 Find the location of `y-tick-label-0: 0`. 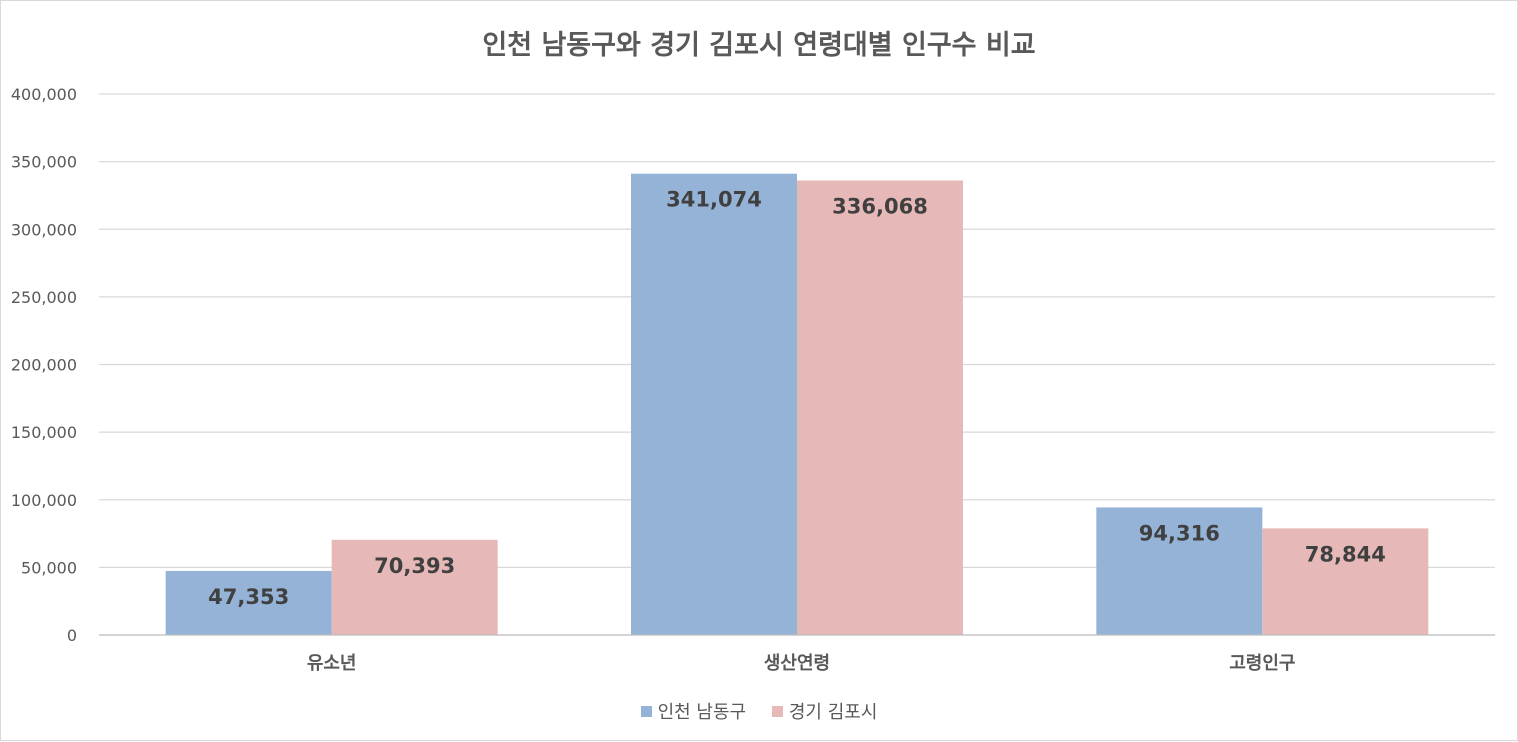

y-tick-label-0: 0 is located at coordinates (72, 635).